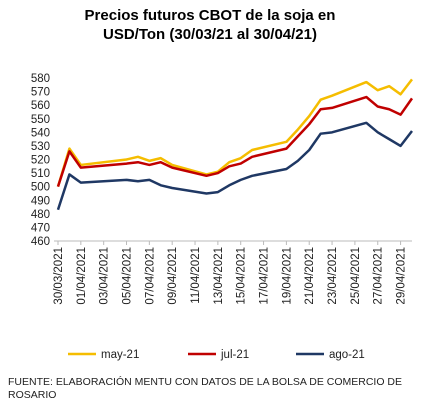 Image resolution: width=422 pixels, height=415 pixels. I want to click on x-tick-label: 15/04/2021, so click(242, 276).